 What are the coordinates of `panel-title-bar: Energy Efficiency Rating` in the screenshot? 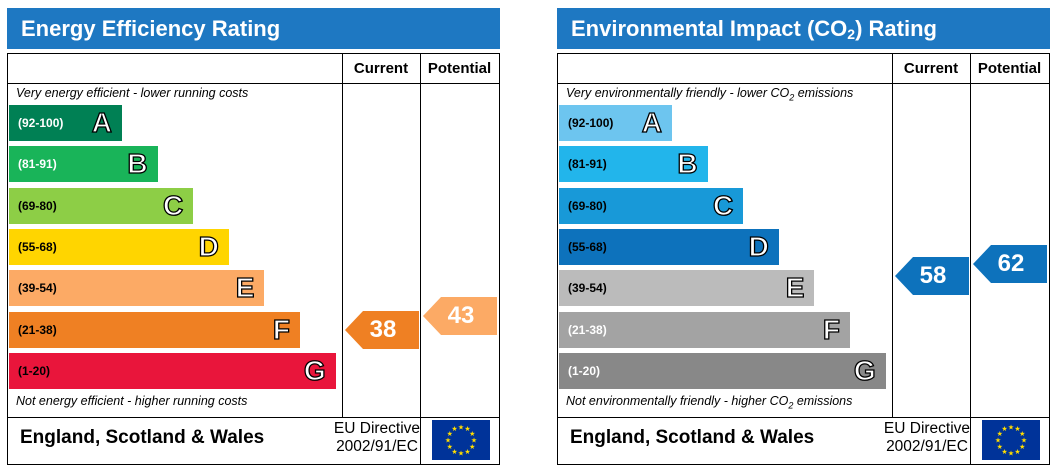 It's located at (253, 28).